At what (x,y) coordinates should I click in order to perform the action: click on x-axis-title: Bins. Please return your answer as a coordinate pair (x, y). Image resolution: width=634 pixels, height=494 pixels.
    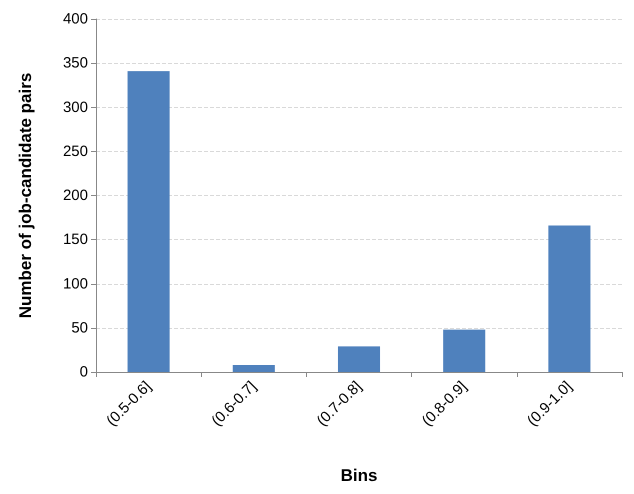
    Looking at the image, I should click on (359, 475).